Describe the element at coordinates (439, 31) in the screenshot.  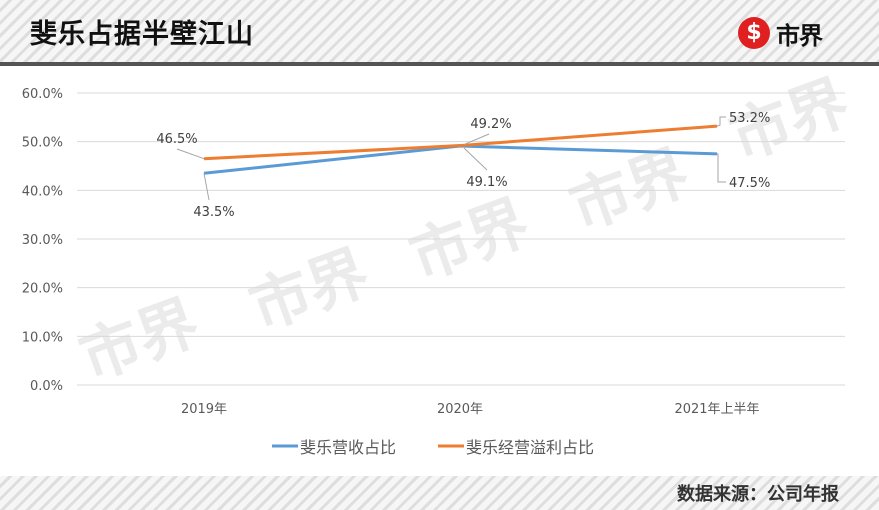
I see `header-banner: 斐乐占据半壁江山 $ 市界` at that location.